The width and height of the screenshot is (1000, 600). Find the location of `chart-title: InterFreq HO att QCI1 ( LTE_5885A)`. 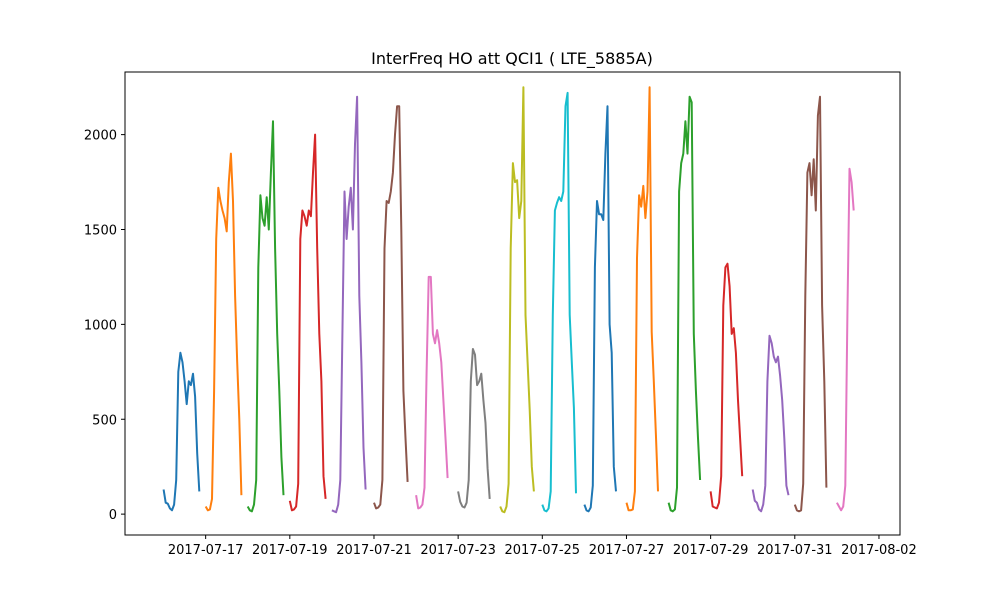

chart-title: InterFreq HO att QCI1 ( LTE_5885A) is located at coordinates (512, 59).